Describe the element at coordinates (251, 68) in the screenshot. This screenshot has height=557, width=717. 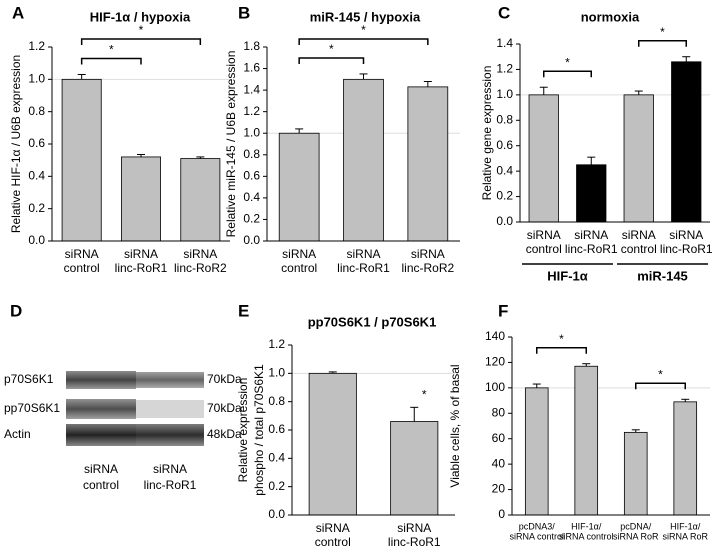
I see `y-tick-label: 1.6` at that location.